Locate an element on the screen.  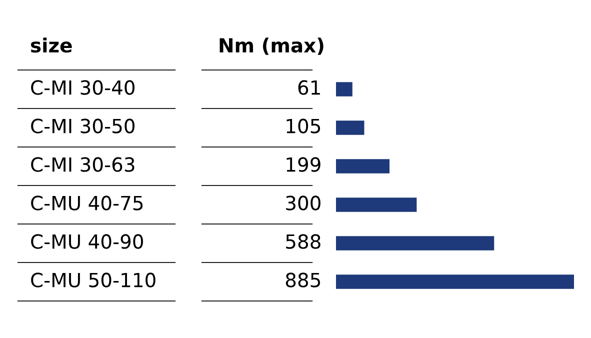
data-label: 300 is located at coordinates (303, 203).